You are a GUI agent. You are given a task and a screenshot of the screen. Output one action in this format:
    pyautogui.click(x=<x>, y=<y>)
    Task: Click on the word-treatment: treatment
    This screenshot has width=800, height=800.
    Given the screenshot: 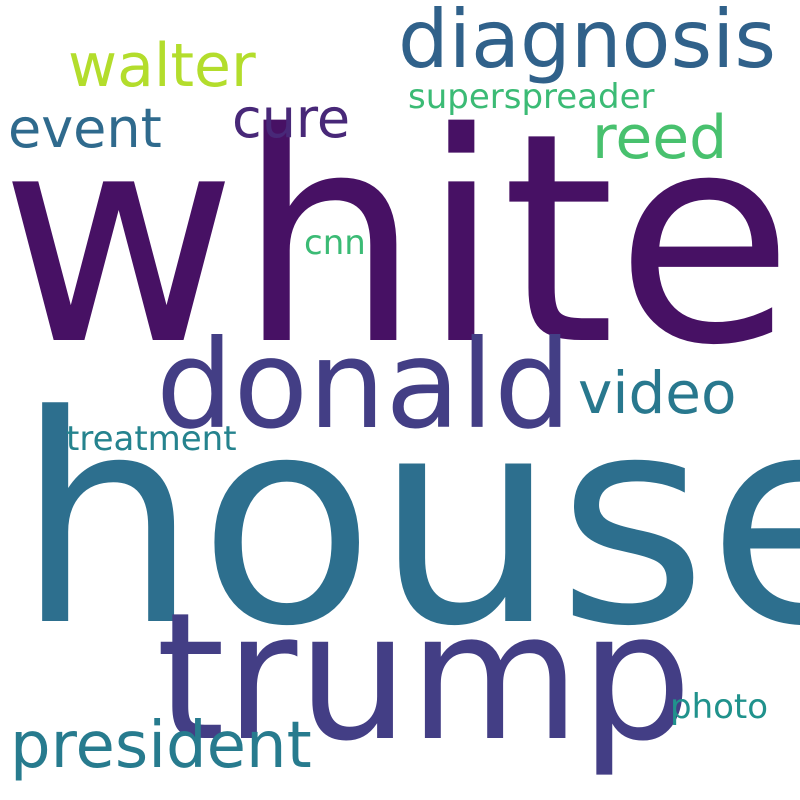 What is the action you would take?
    pyautogui.click(x=151, y=439)
    